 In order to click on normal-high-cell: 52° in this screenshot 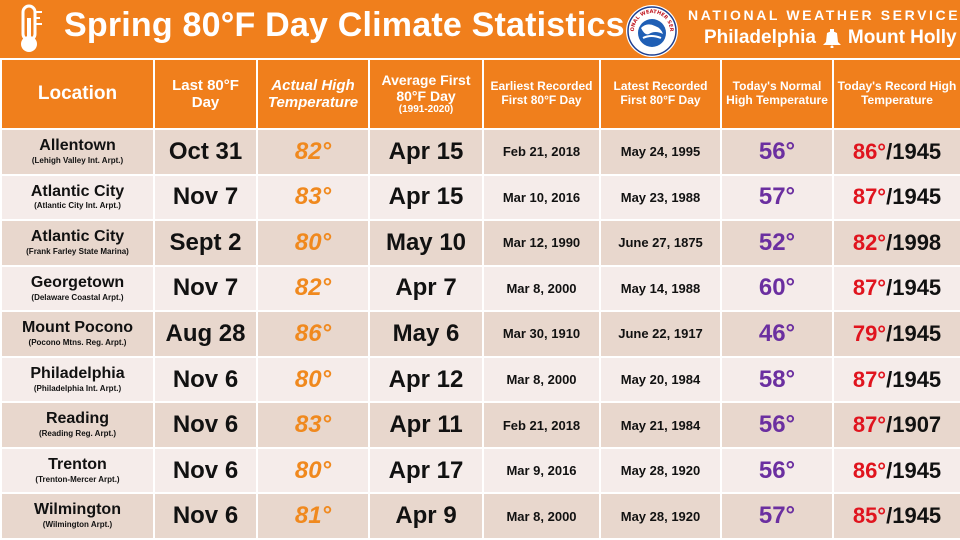, I will do `click(777, 243)`.